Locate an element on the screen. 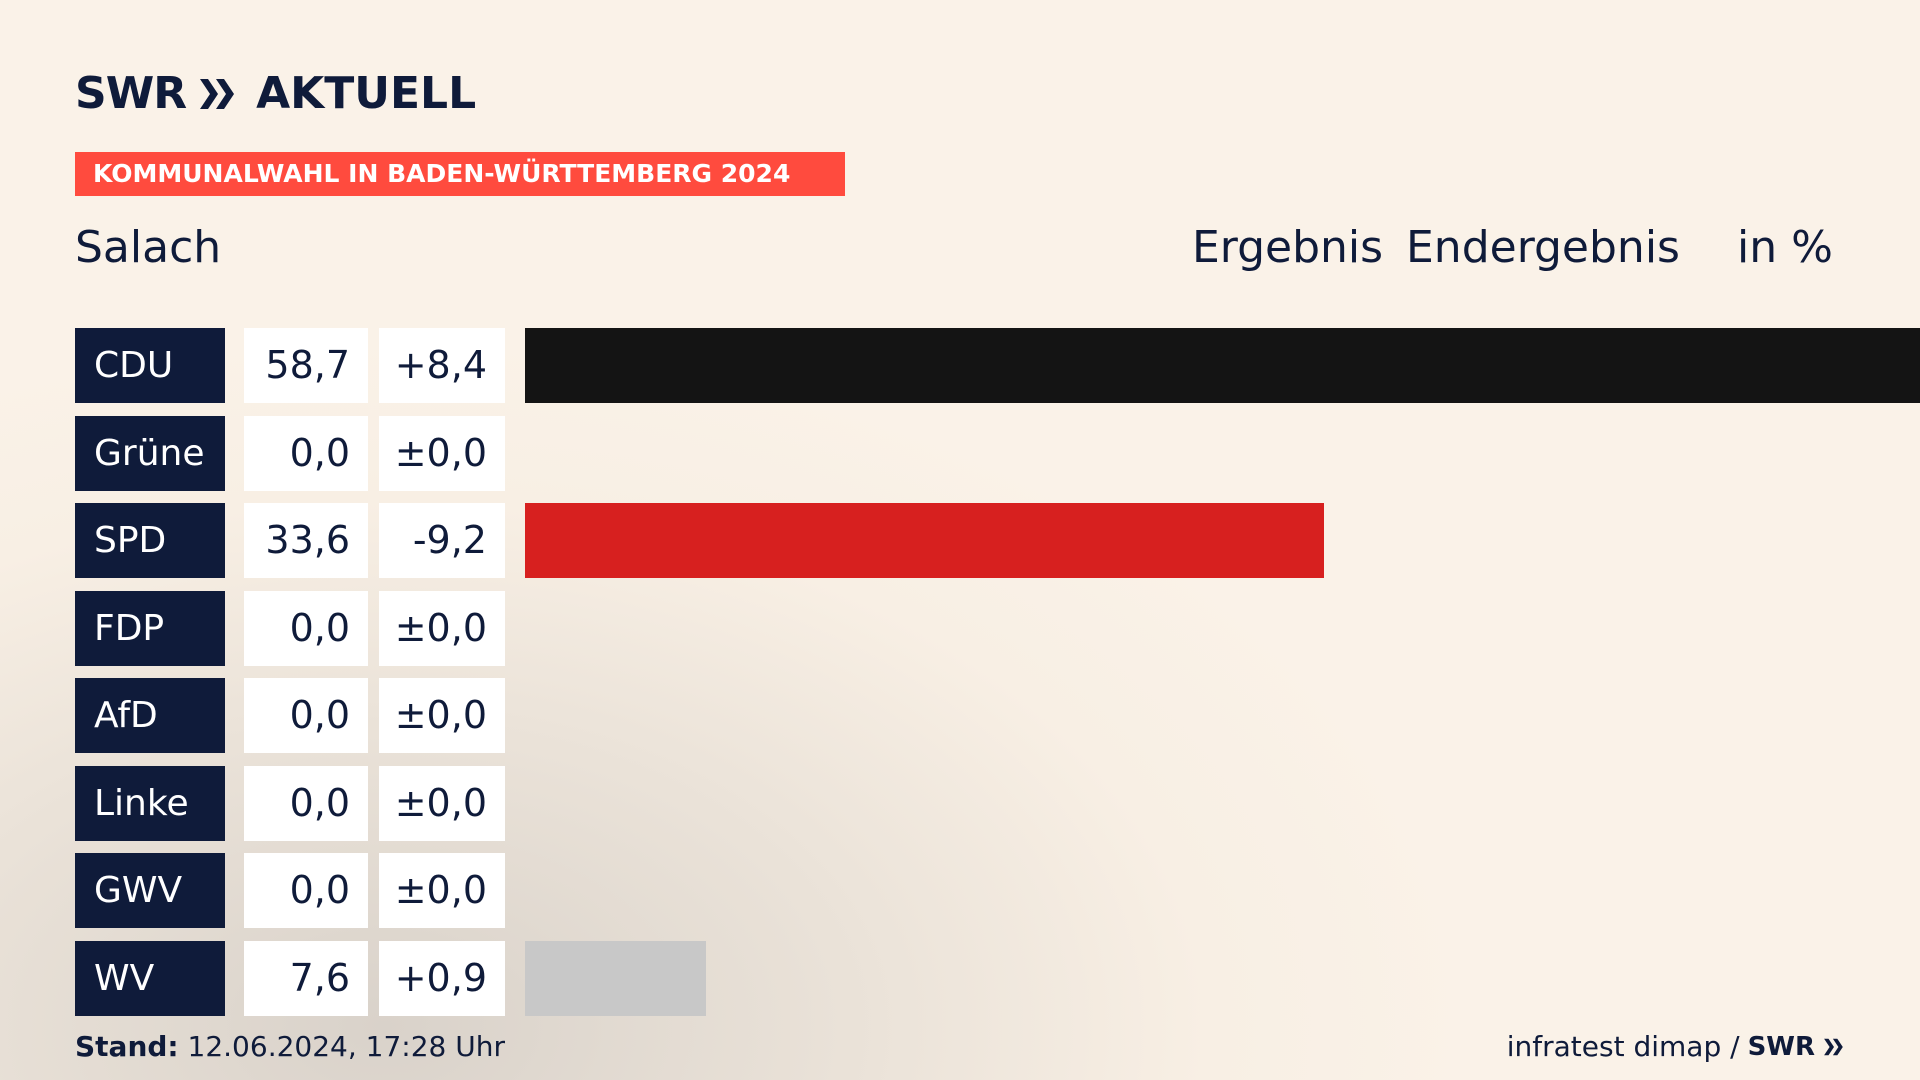 This screenshot has width=1920, height=1080. logo-swr-text: SWR is located at coordinates (131, 93).